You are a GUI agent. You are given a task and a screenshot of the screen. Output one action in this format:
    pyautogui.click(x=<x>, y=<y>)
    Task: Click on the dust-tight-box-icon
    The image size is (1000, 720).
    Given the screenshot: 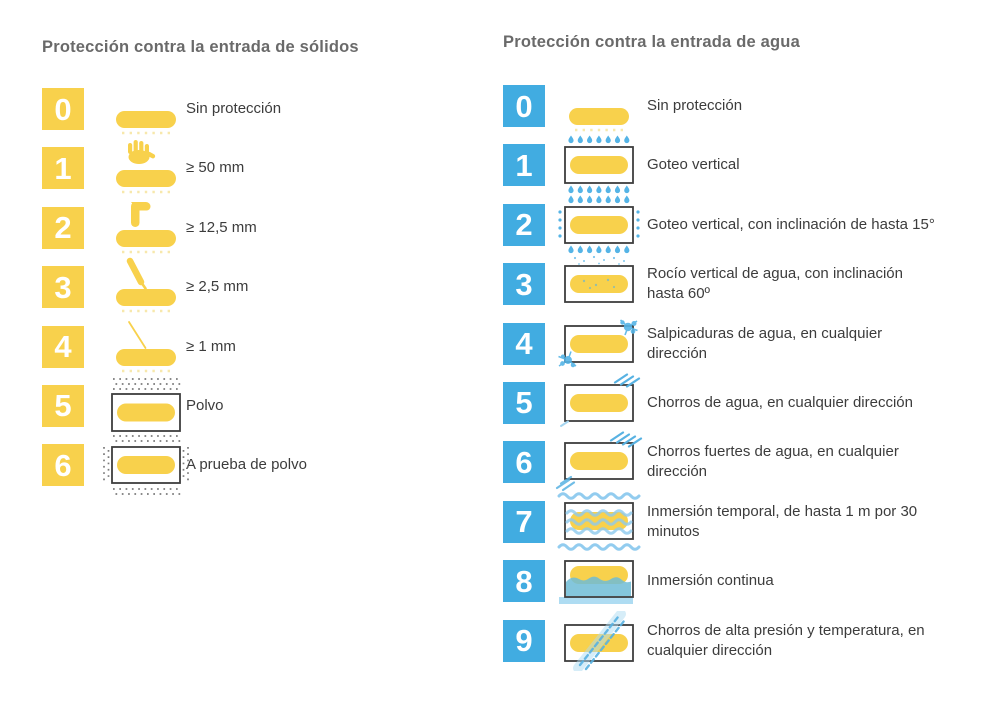 What is the action you would take?
    pyautogui.click(x=136, y=465)
    